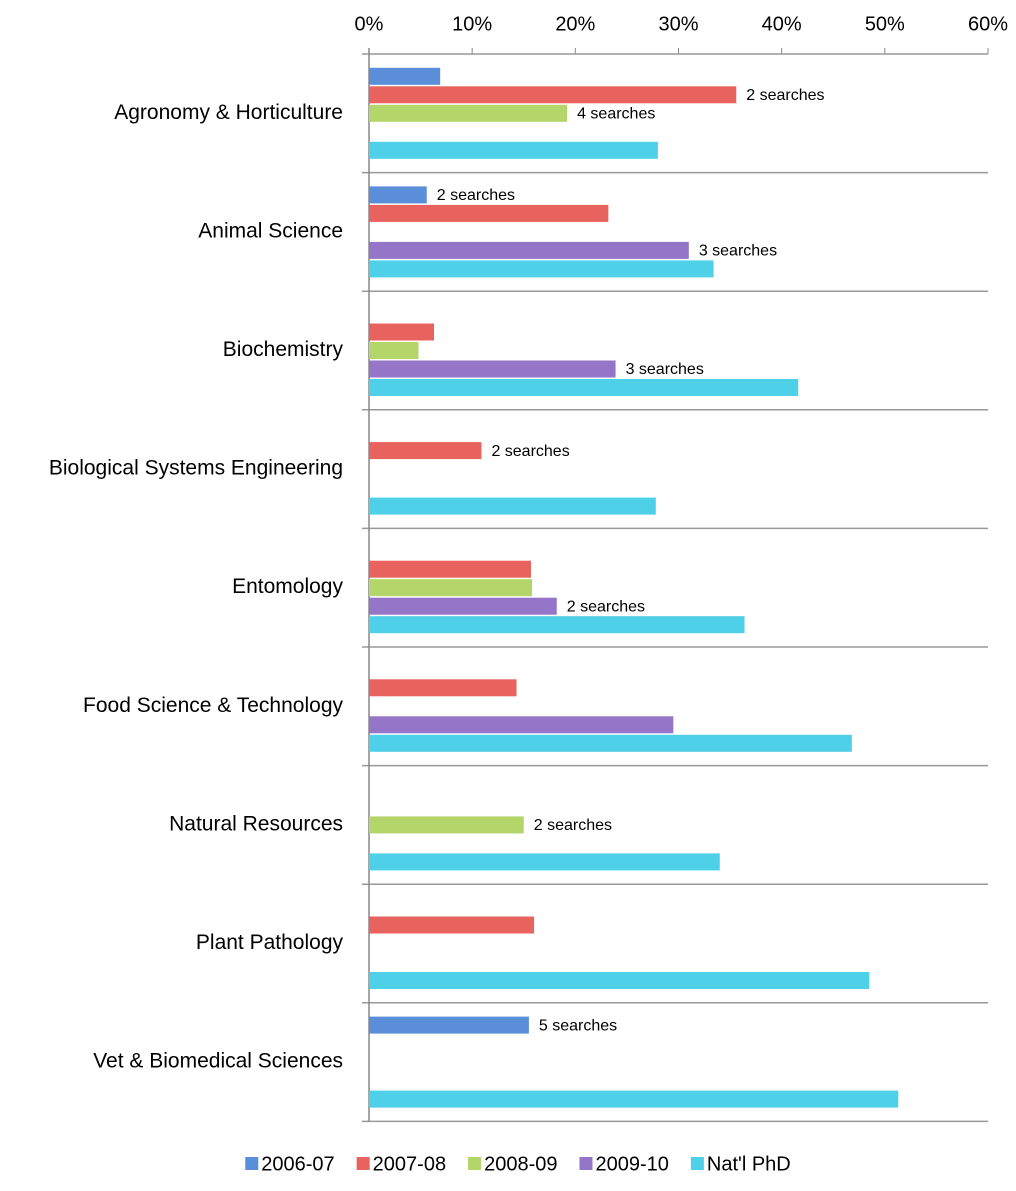  What do you see at coordinates (885, 24) in the screenshot?
I see `x-tick-label: 50%` at bounding box center [885, 24].